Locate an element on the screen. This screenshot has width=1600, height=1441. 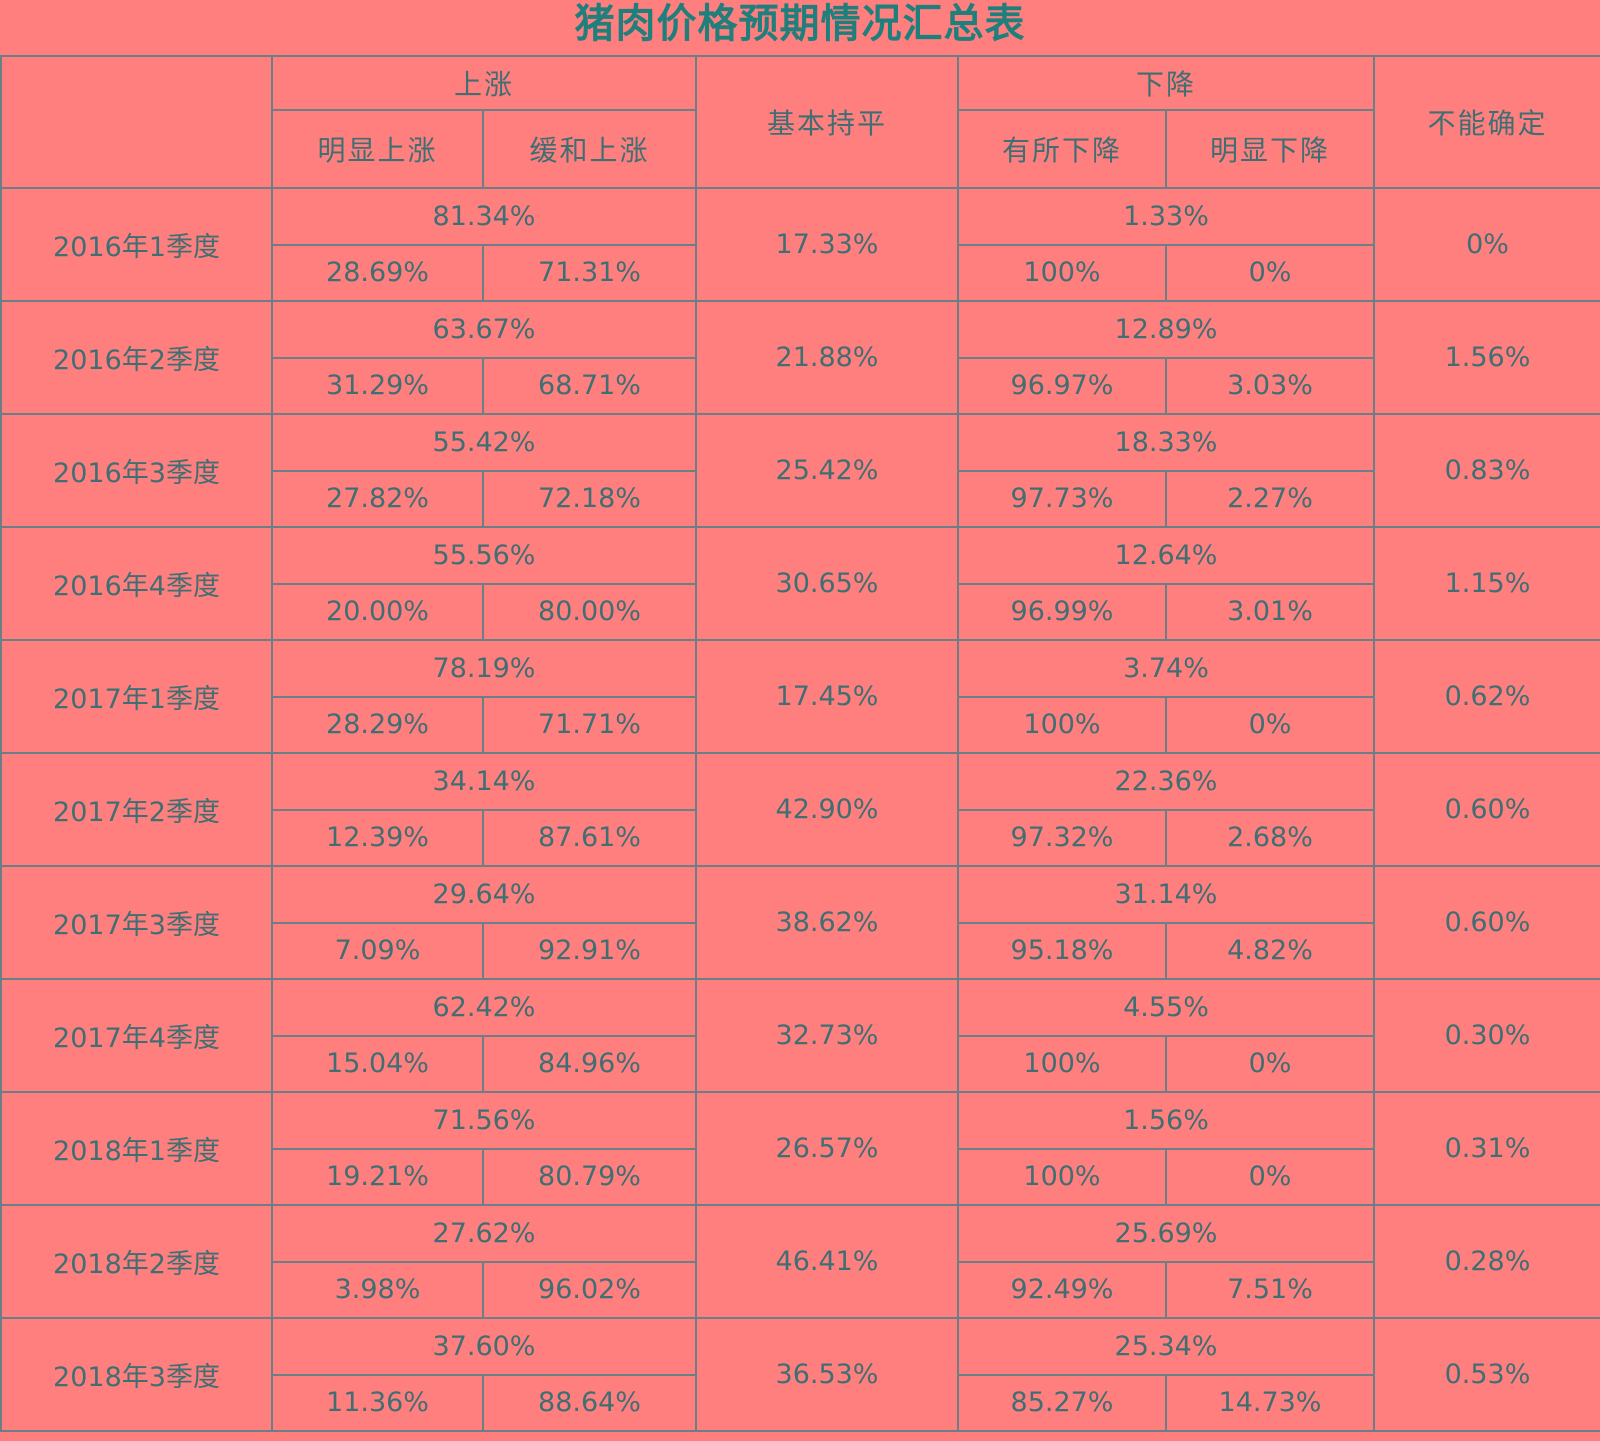
cell-flat: 25.42% is located at coordinates (828, 471).